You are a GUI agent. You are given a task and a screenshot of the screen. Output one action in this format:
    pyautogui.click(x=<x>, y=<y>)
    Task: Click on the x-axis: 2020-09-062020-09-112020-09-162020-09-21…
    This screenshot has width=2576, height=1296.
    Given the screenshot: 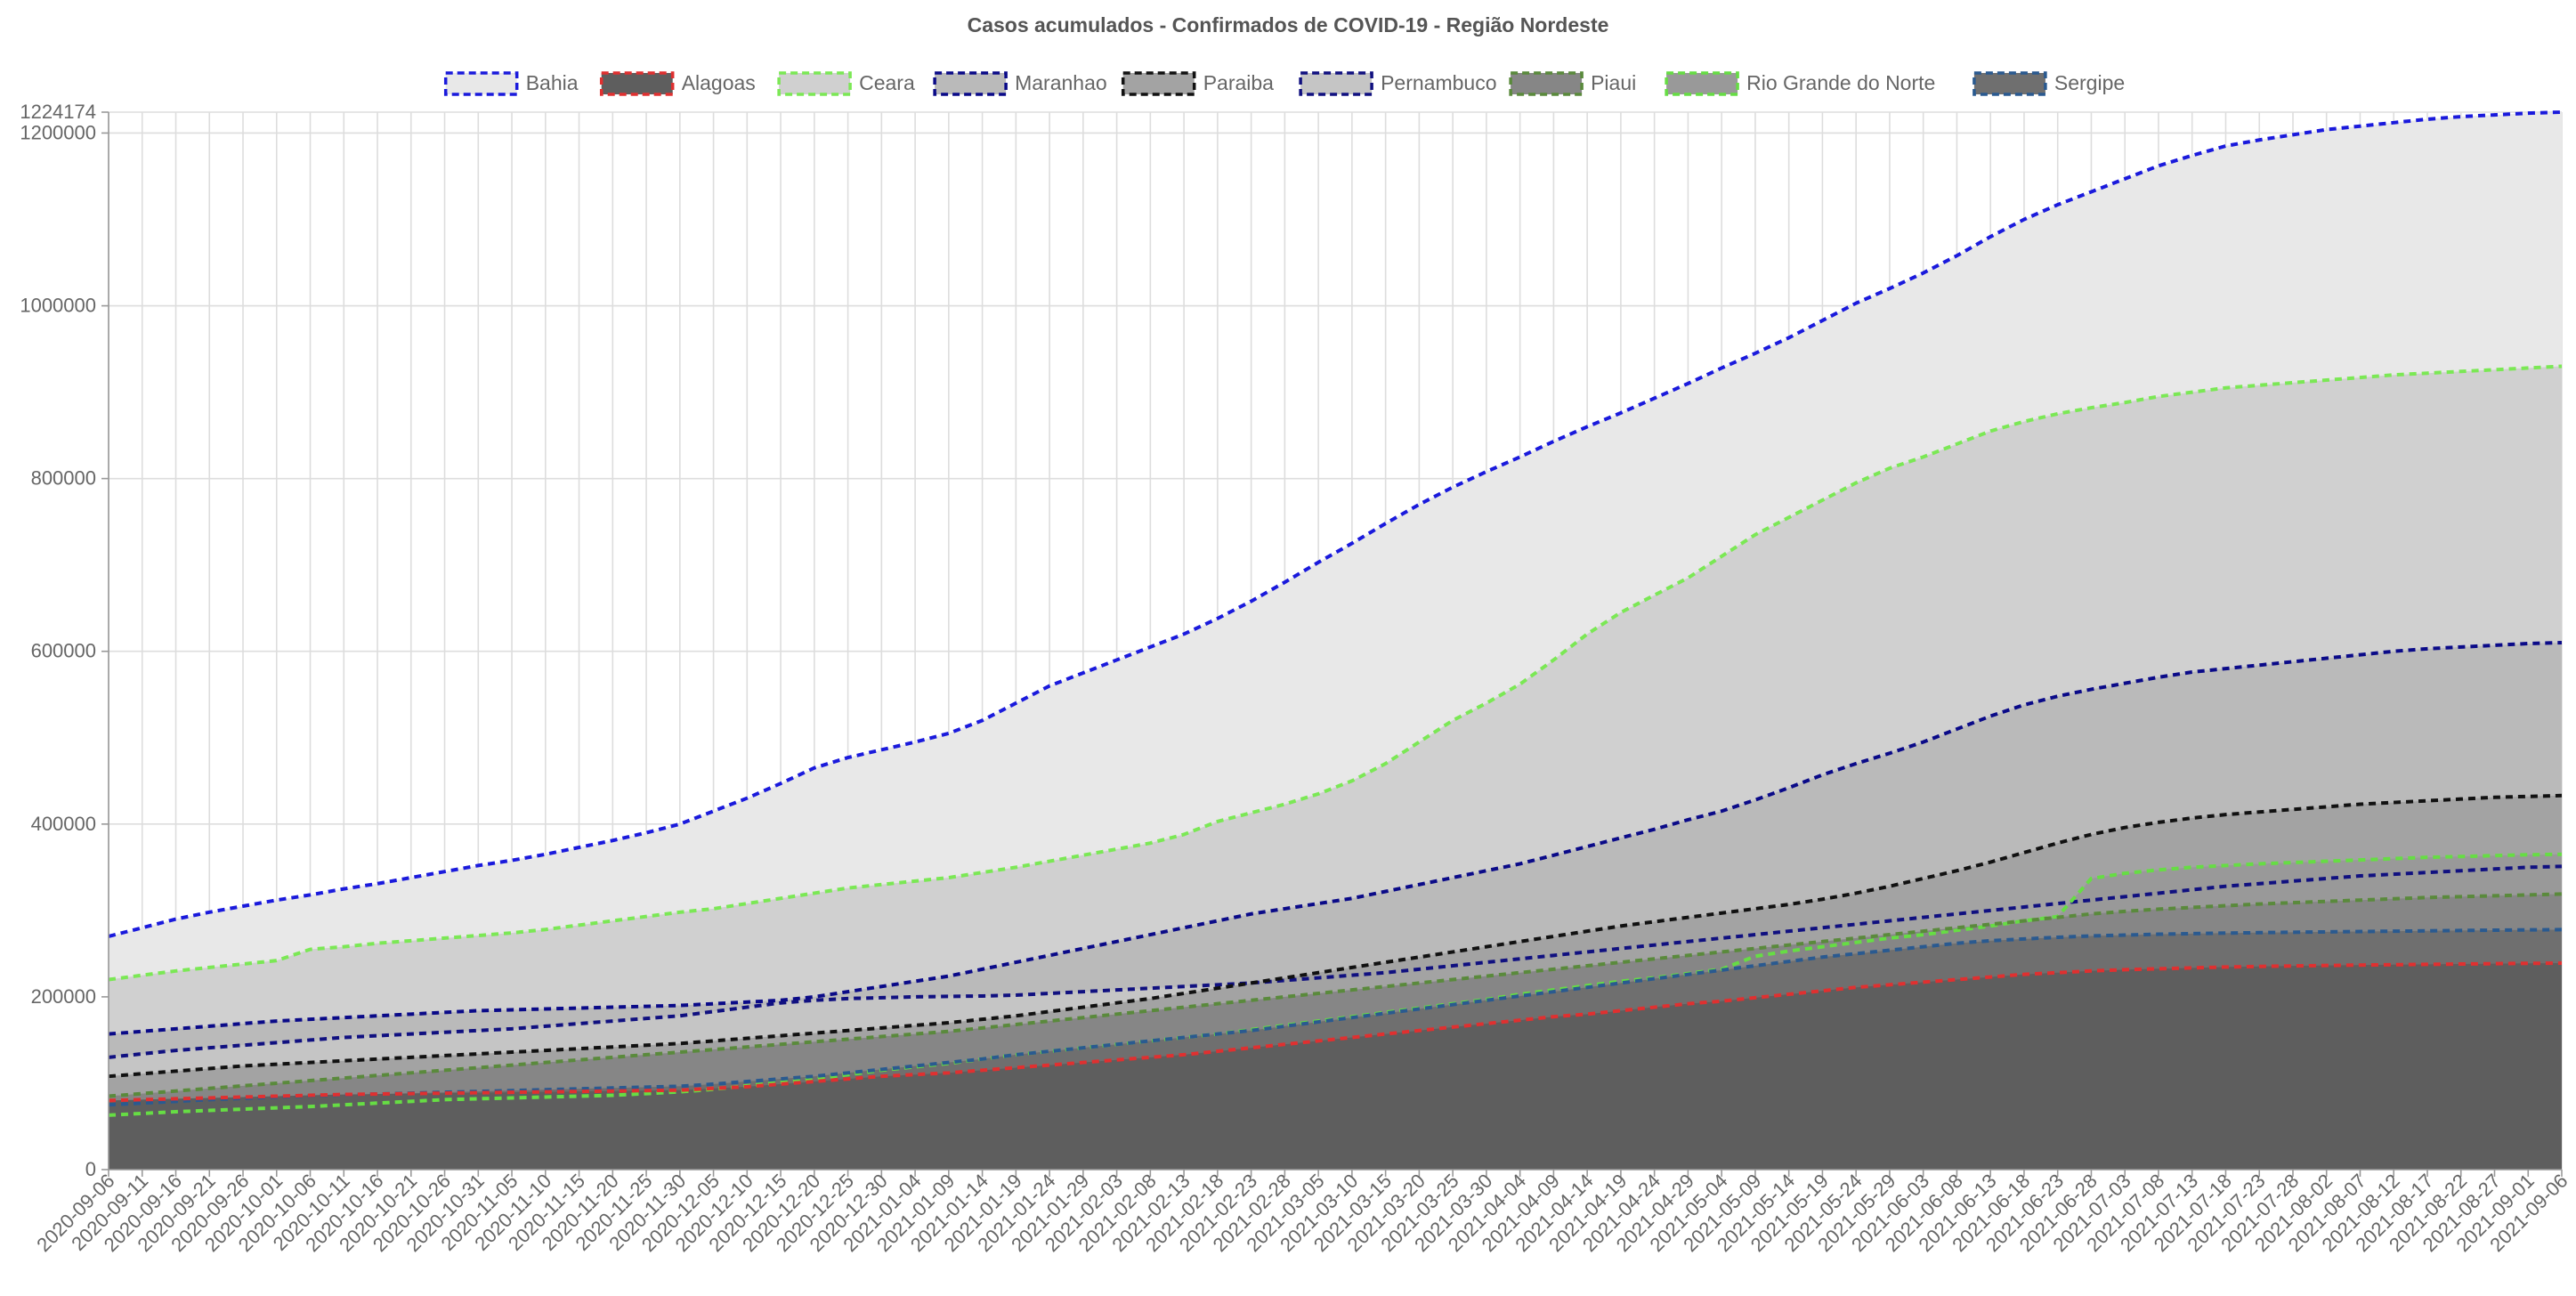 What is the action you would take?
    pyautogui.click(x=1302, y=1212)
    